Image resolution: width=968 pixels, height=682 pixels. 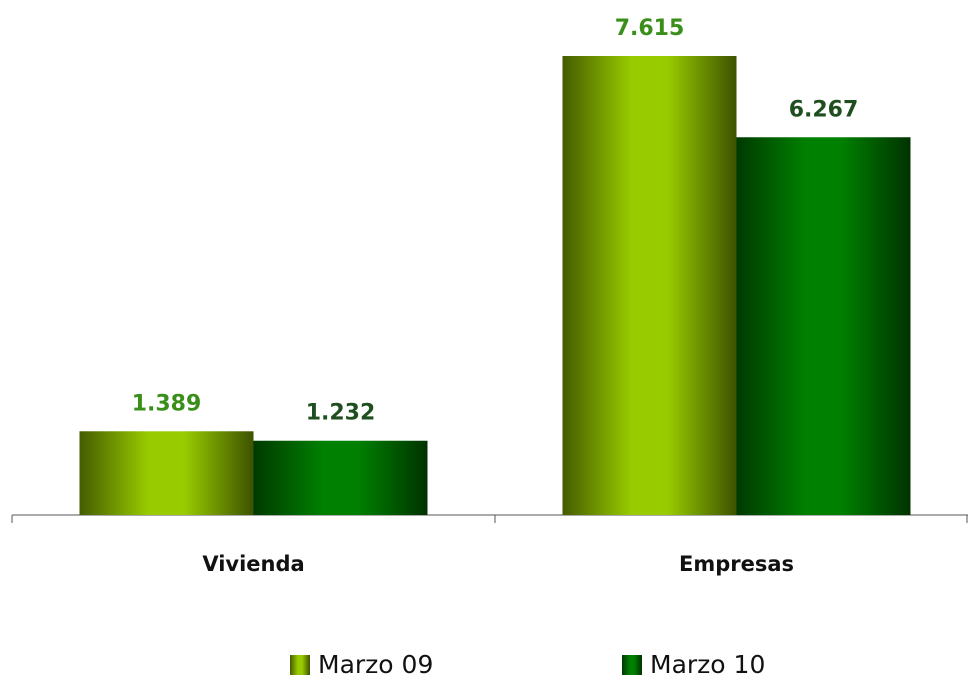 I want to click on legend-label: Marzo 10, so click(x=707, y=664).